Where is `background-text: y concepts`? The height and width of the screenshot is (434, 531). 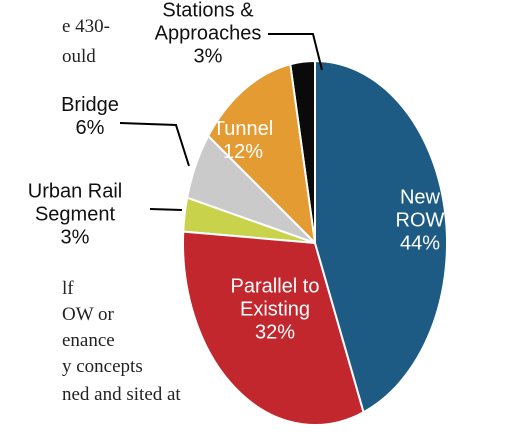 background-text: y concepts is located at coordinates (102, 366).